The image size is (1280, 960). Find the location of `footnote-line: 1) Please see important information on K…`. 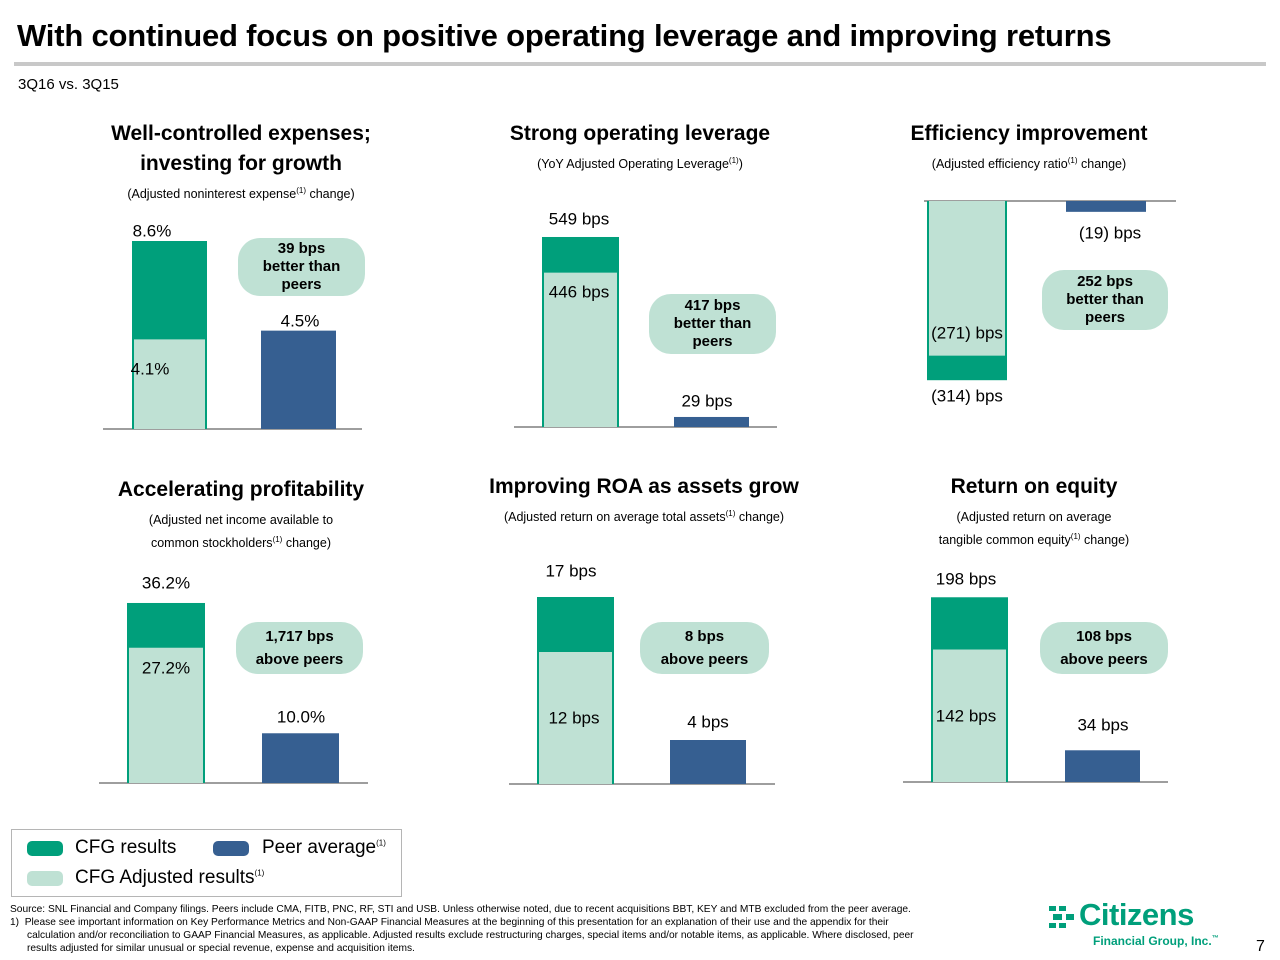

footnote-line: 1) Please see important information on K… is located at coordinates (449, 922).